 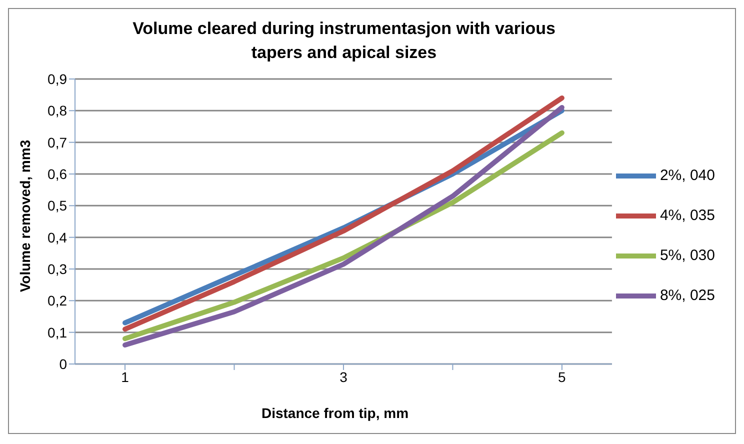 I want to click on y-tick-label: 0,9, so click(x=58, y=78).